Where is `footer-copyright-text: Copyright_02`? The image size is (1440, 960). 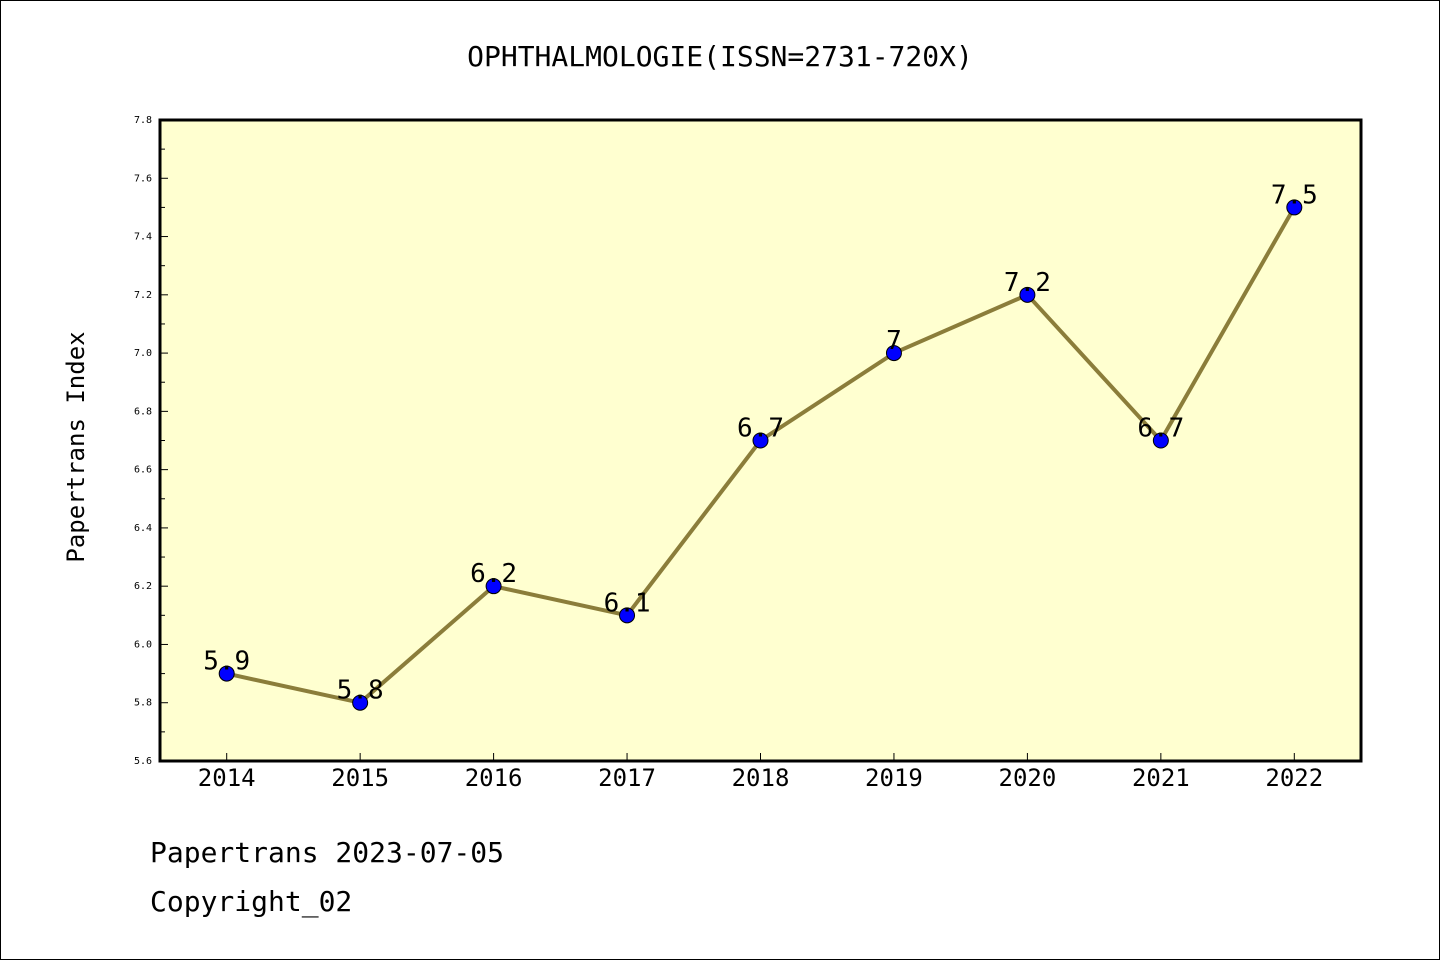
footer-copyright-text: Copyright_02 is located at coordinates (251, 901).